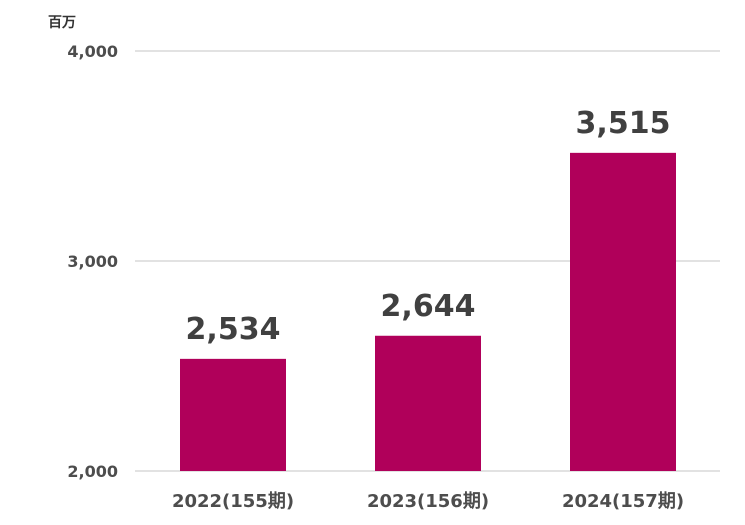 The height and width of the screenshot is (525, 745). What do you see at coordinates (92, 51) in the screenshot?
I see `y-tick-label: 4,000` at bounding box center [92, 51].